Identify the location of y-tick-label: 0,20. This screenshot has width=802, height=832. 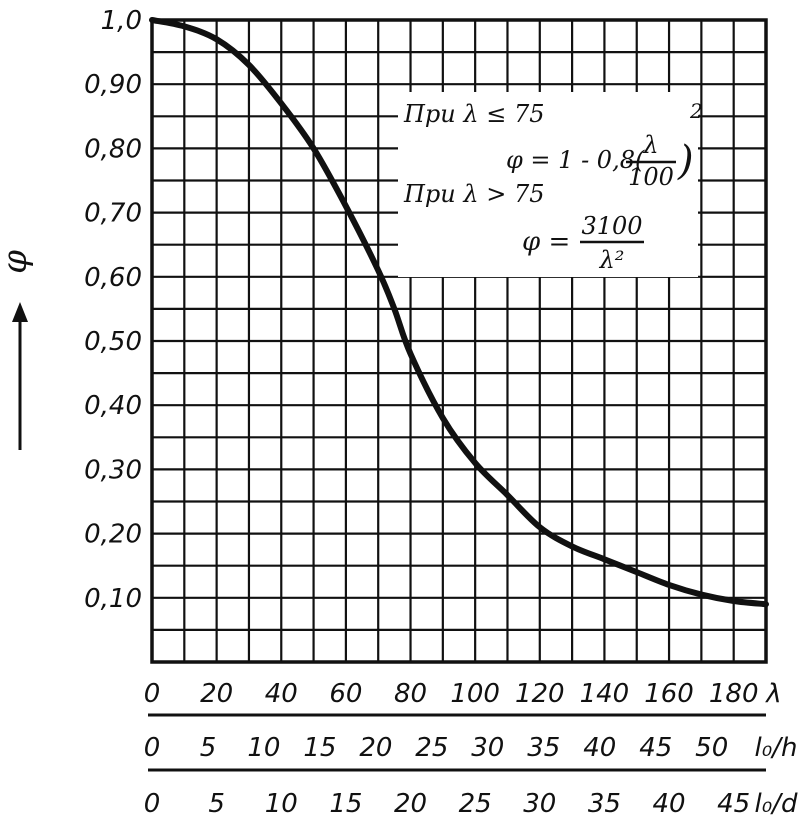
(113, 535).